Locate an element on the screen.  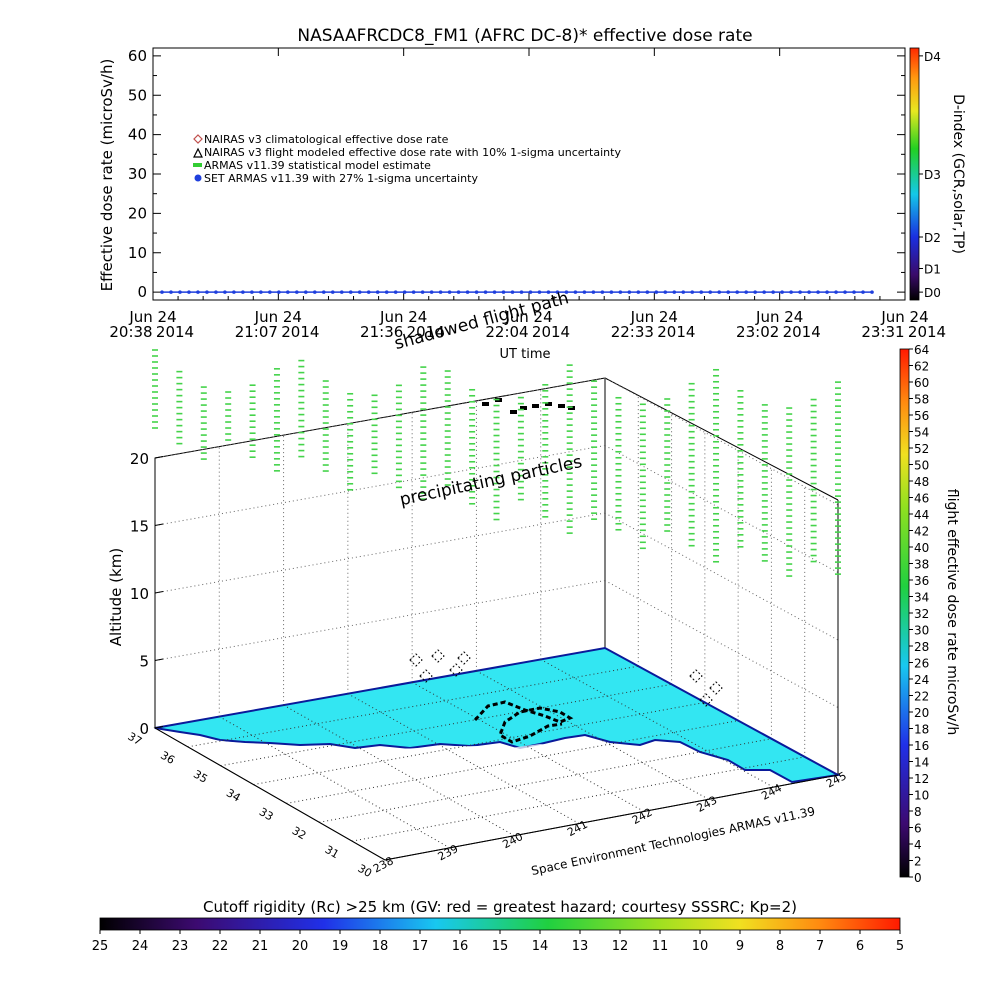
colorbar-tick-label: 62 is located at coordinates (921, 367).